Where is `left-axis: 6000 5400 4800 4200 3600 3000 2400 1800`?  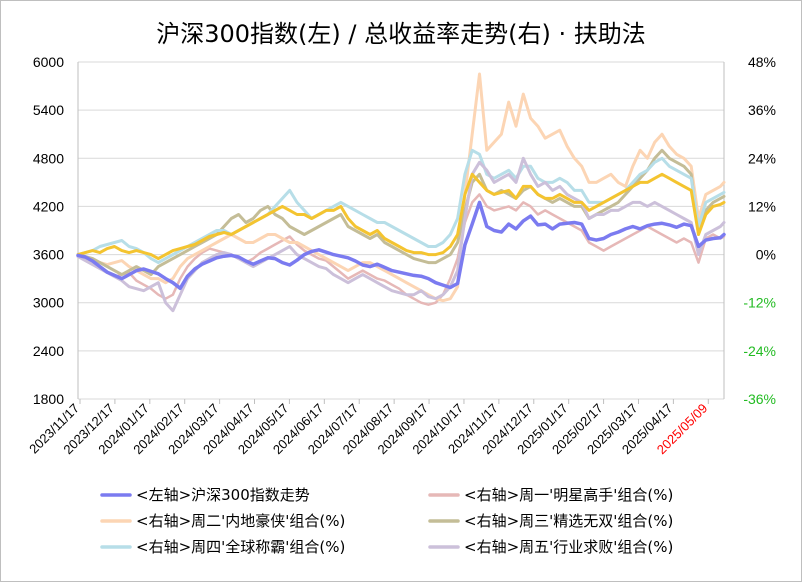 left-axis: 6000 5400 4800 4200 3600 3000 2400 1800 is located at coordinates (48, 230).